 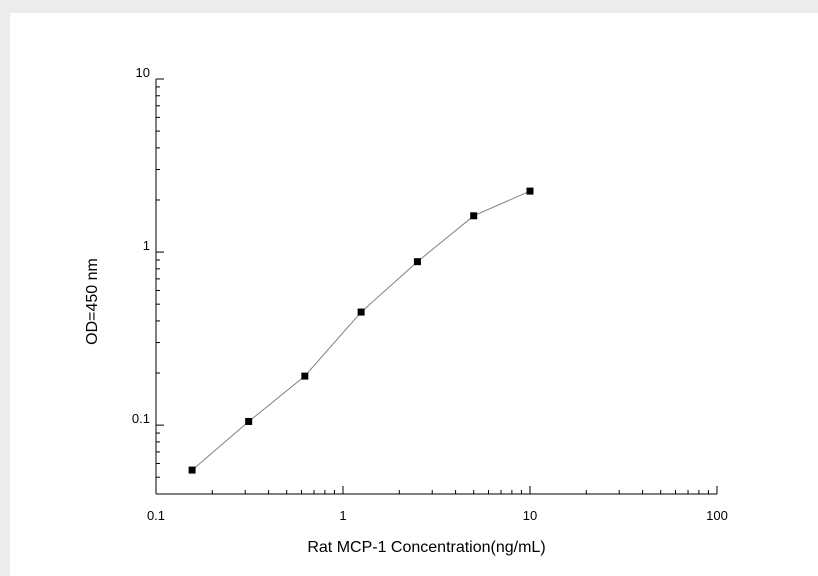 I want to click on y-tick-label: 0.1, so click(x=141, y=418).